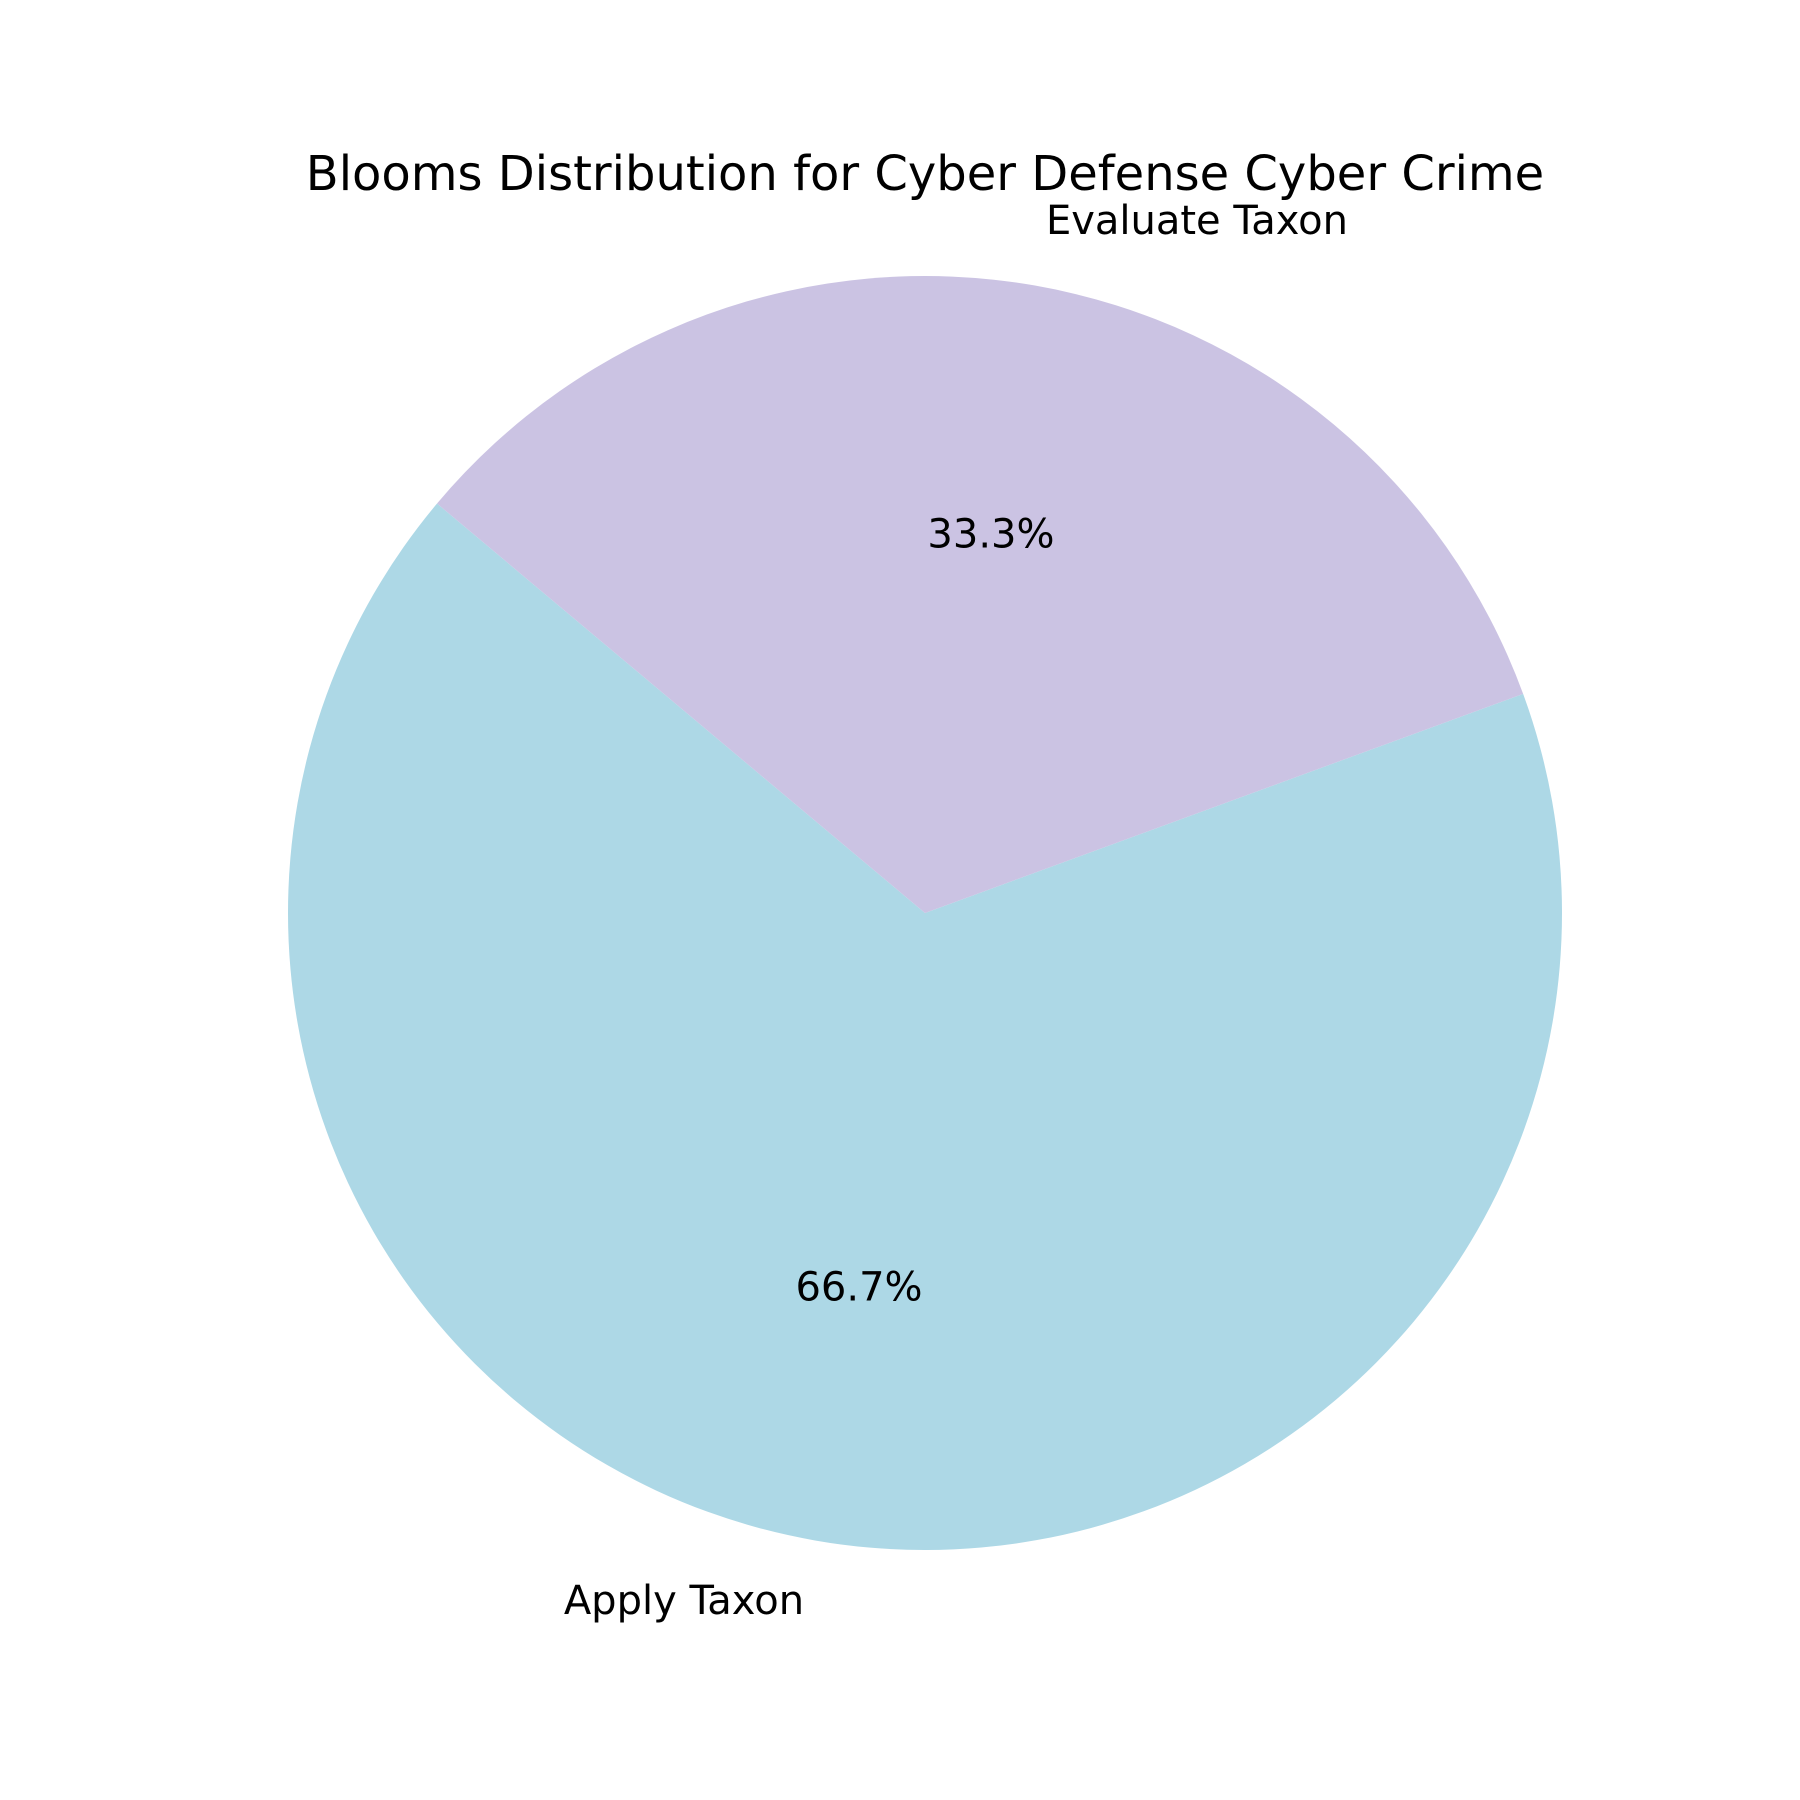 The width and height of the screenshot is (1800, 1800). Describe the element at coordinates (990, 535) in the screenshot. I see `slice-percent-evaluate-taxon: 33.3%` at that location.